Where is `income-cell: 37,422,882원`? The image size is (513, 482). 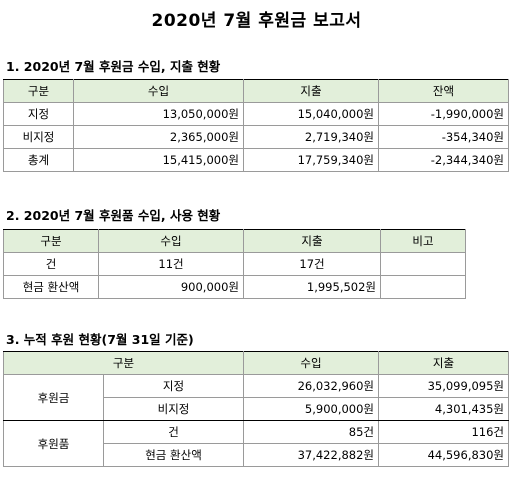 income-cell: 37,422,882원 is located at coordinates (311, 455).